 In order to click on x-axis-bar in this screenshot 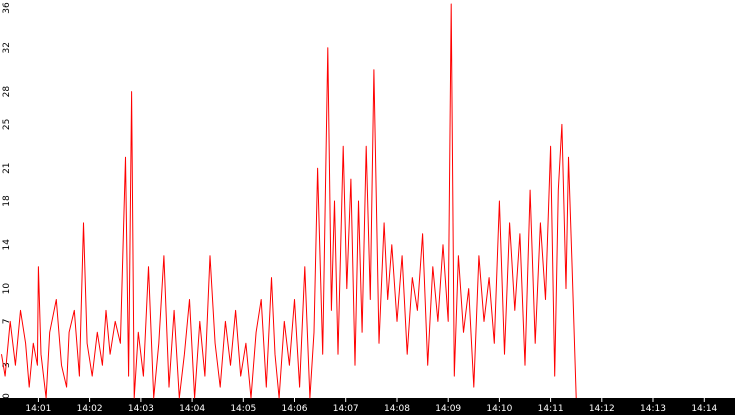, I will do `click(367, 406)`.